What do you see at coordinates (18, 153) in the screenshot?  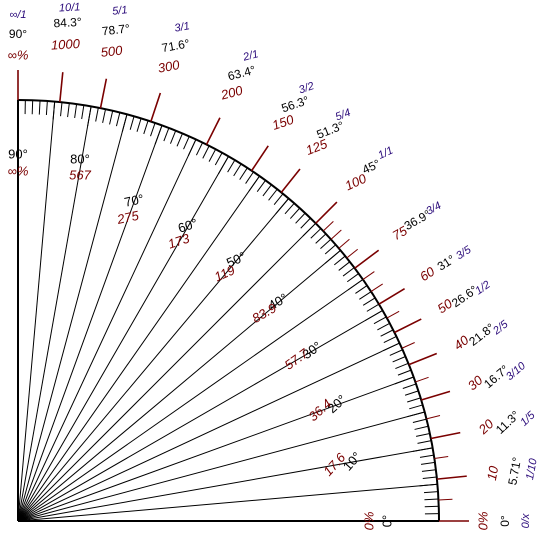 I see `inner-degree-label: 90°` at bounding box center [18, 153].